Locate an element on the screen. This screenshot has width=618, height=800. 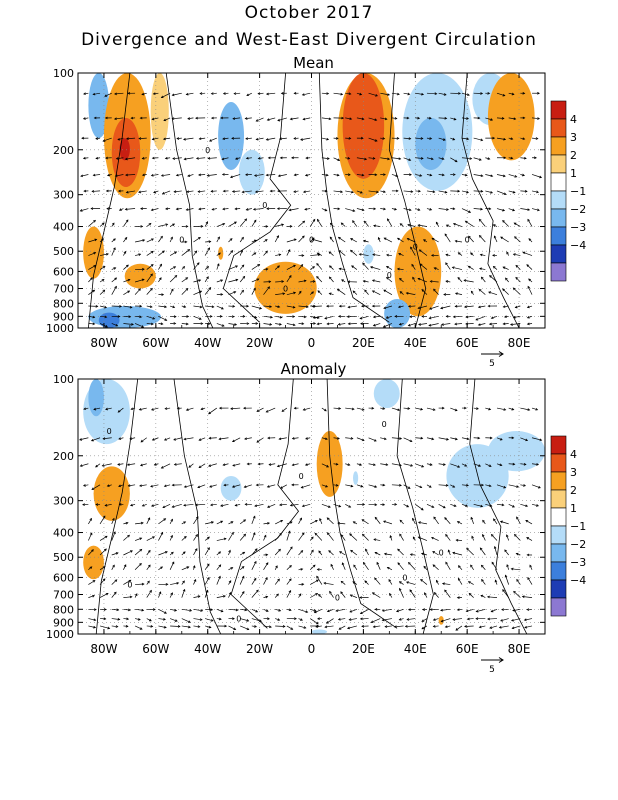
shaded-region is located at coordinates (125, 317).